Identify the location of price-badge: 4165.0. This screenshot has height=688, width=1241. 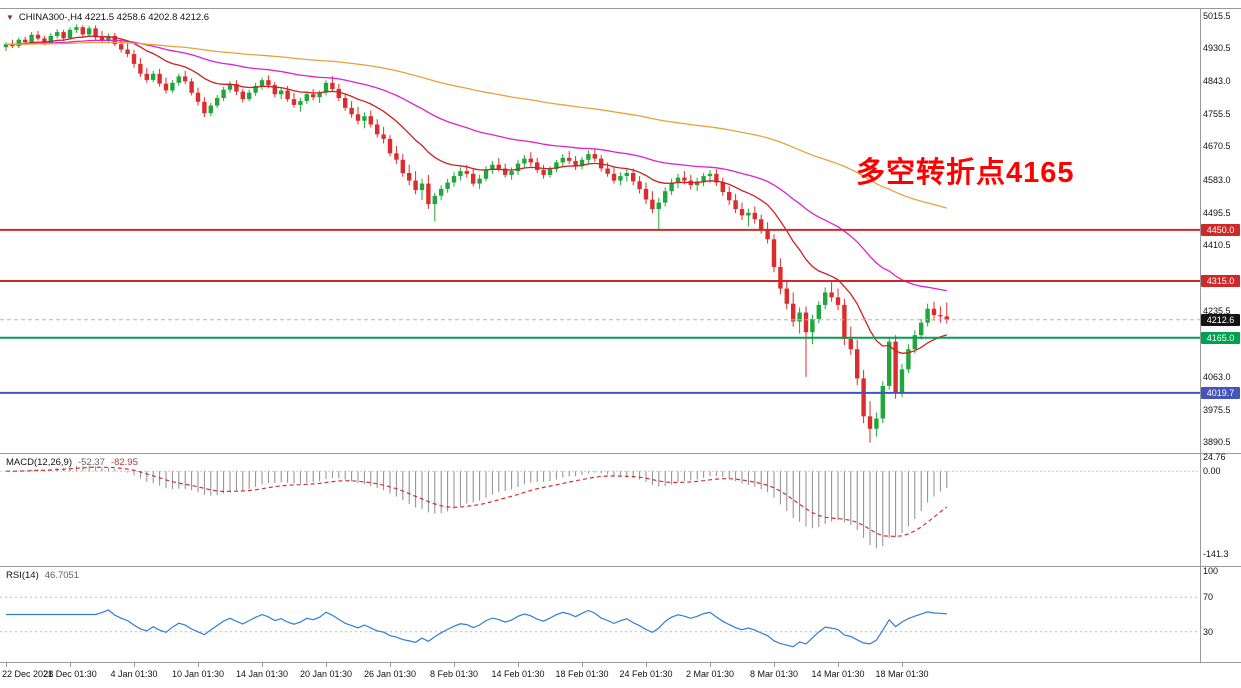
(1220, 337).